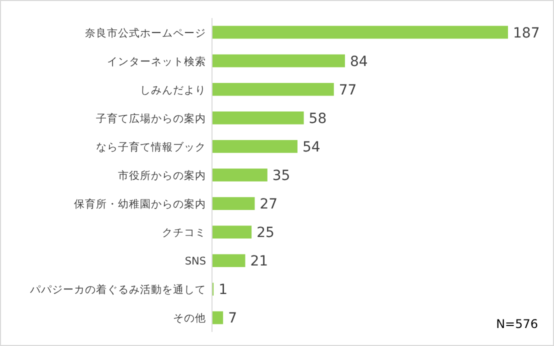  I want to click on y-tick-label: なら子育て情報ブック, so click(151, 147).